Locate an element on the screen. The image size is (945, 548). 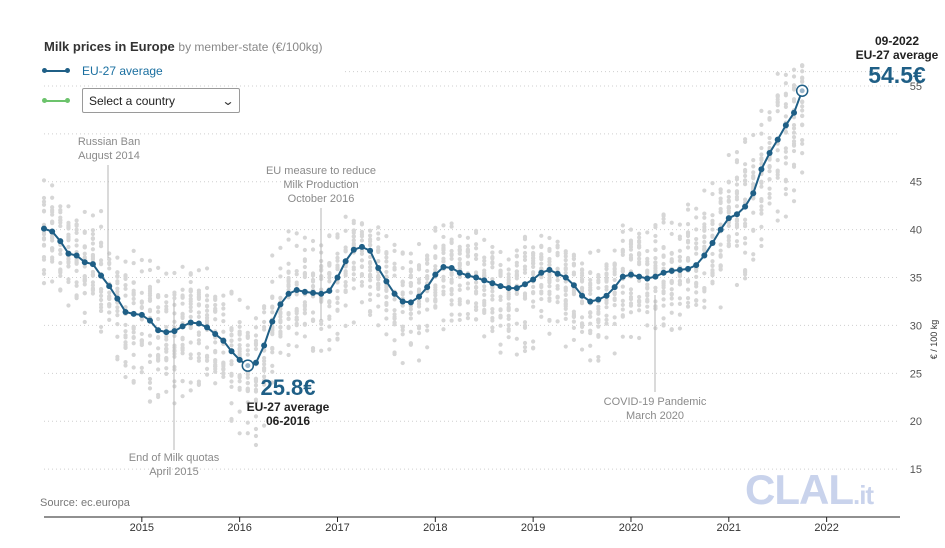
country-select: Select a country ⌄ is located at coordinates (161, 100).